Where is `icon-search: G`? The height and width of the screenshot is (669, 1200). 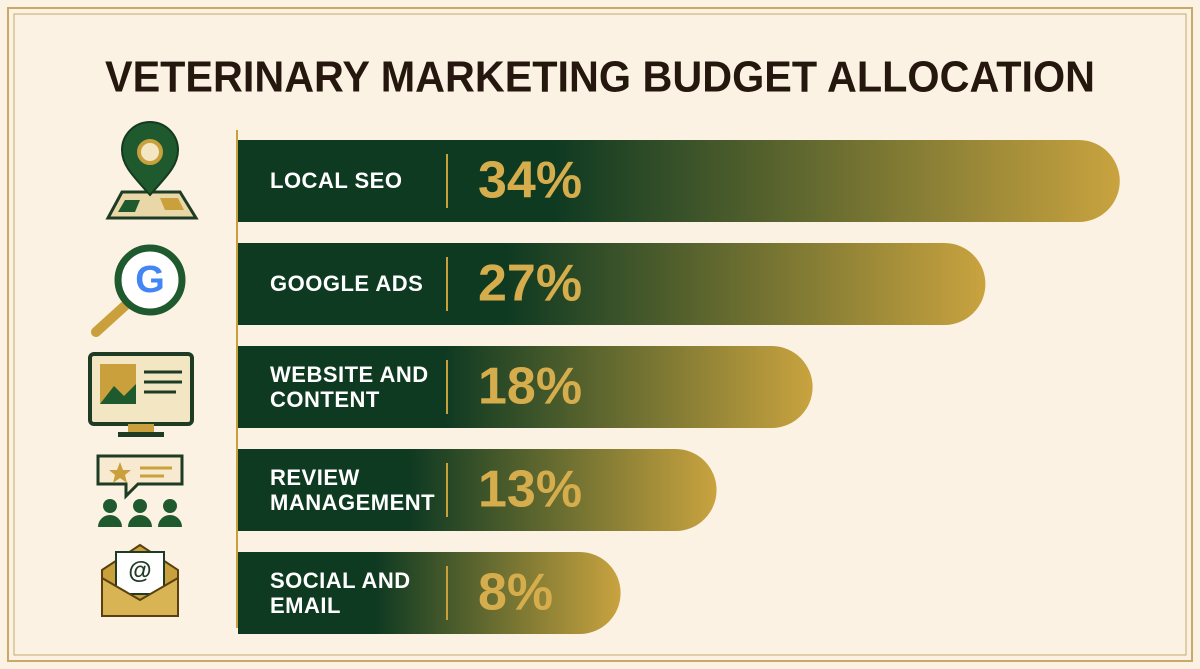 icon-search: G is located at coordinates (138, 290).